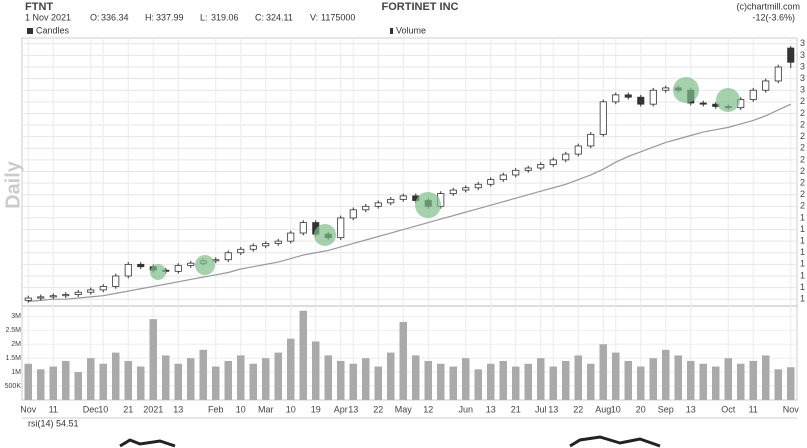 The width and height of the screenshot is (807, 448). What do you see at coordinates (666, 409) in the screenshot?
I see `x-tick-label: Sep` at bounding box center [666, 409].